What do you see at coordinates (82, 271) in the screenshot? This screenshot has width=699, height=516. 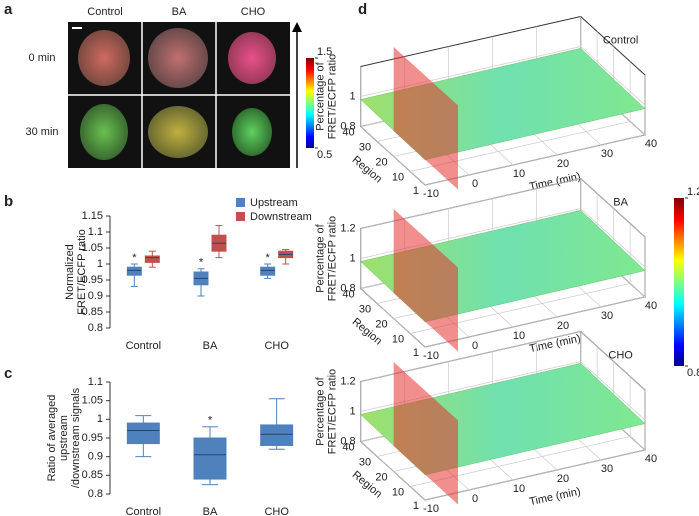 I see `y-axis-label: FRET/ECFP ratio` at bounding box center [82, 271].